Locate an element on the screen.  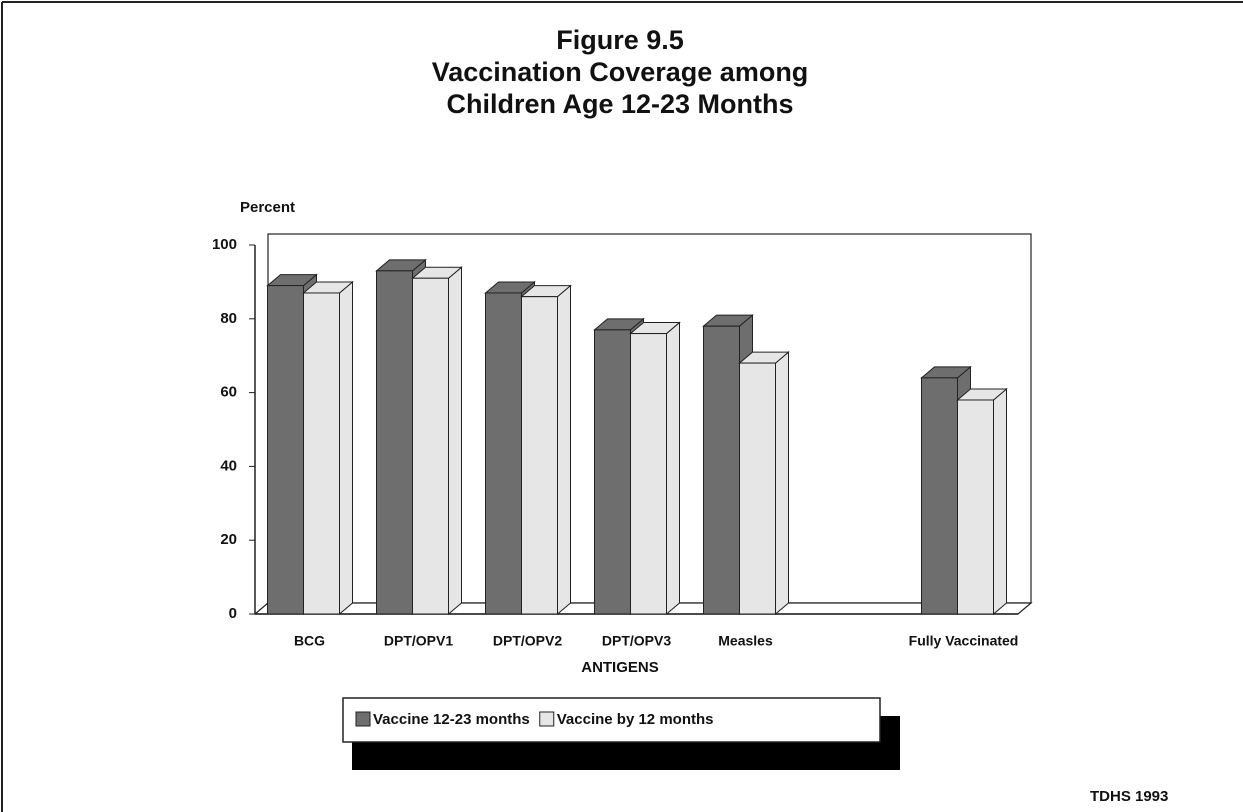
x-tick-label: DPT/OPV3 is located at coordinates (636, 641).